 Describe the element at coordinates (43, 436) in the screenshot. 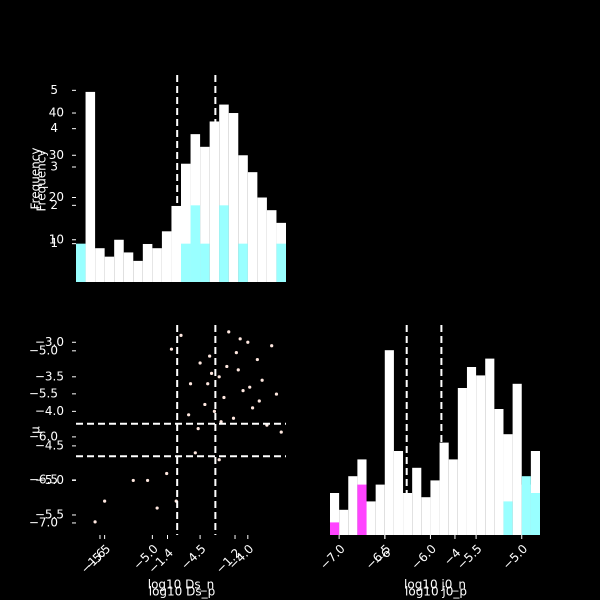

I see `y2-tick-label: −6.0` at that location.